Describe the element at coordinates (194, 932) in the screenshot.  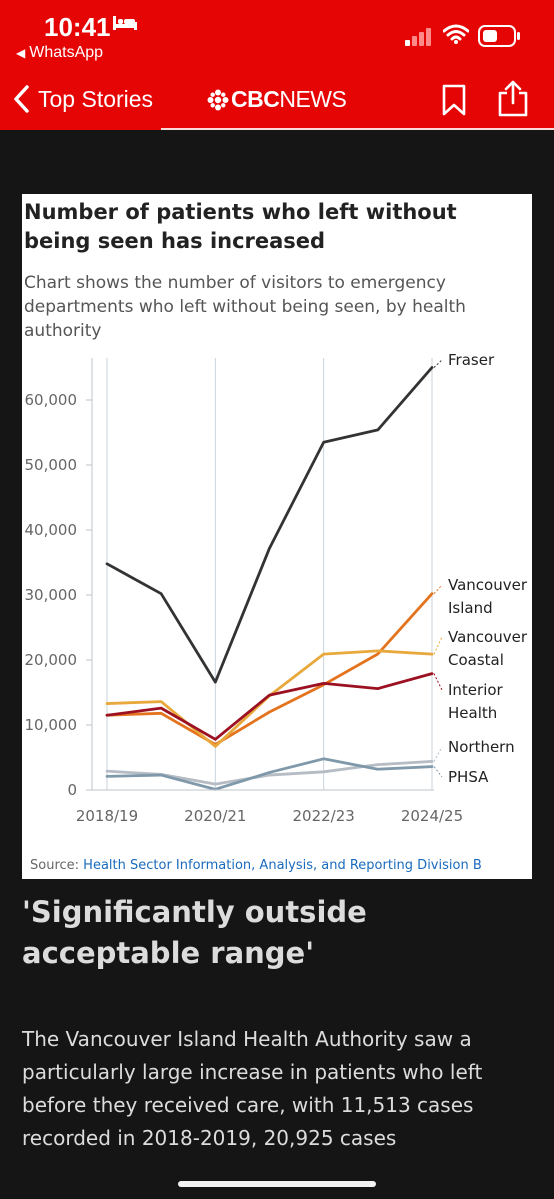
I see `article-subhead: 'Significantly outside acceptable range'` at that location.